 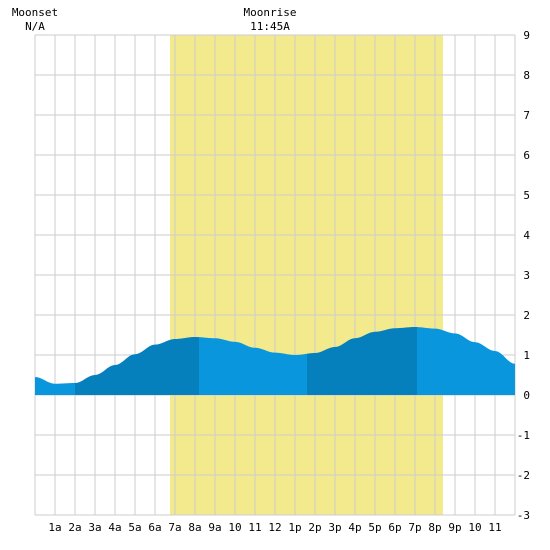 I want to click on y-tick-label: -1, so click(x=523, y=435).